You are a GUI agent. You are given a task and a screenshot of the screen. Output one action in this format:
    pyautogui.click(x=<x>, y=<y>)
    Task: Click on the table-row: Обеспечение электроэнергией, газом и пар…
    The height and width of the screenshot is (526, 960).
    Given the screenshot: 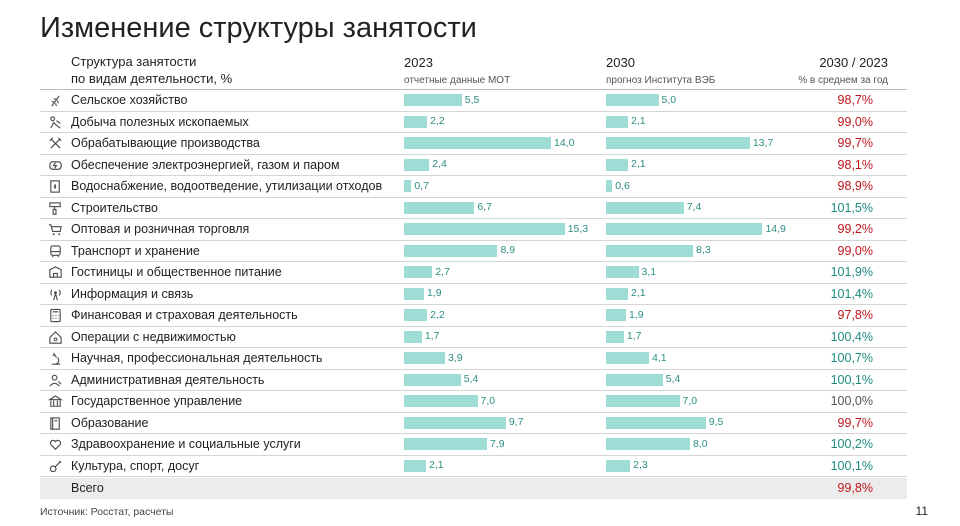 What is the action you would take?
    pyautogui.click(x=473, y=165)
    